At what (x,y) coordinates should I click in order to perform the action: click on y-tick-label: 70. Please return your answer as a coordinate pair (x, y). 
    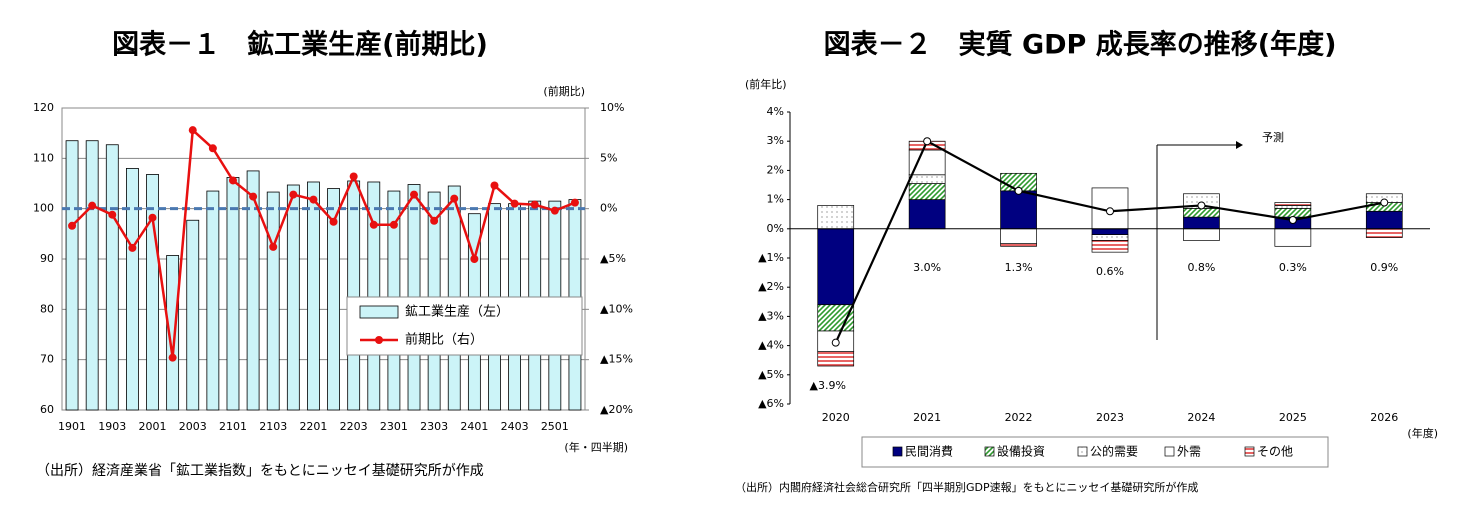
    Looking at the image, I should click on (47, 359).